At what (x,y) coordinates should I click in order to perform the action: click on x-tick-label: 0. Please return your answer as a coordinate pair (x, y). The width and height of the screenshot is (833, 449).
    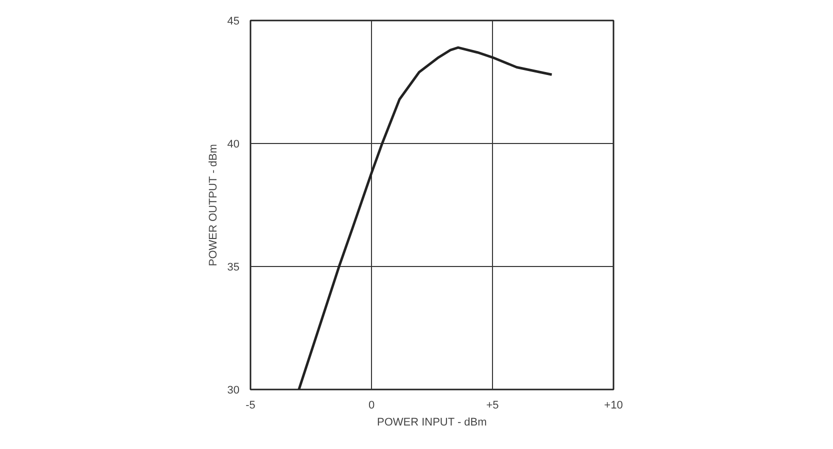
    Looking at the image, I should click on (371, 406).